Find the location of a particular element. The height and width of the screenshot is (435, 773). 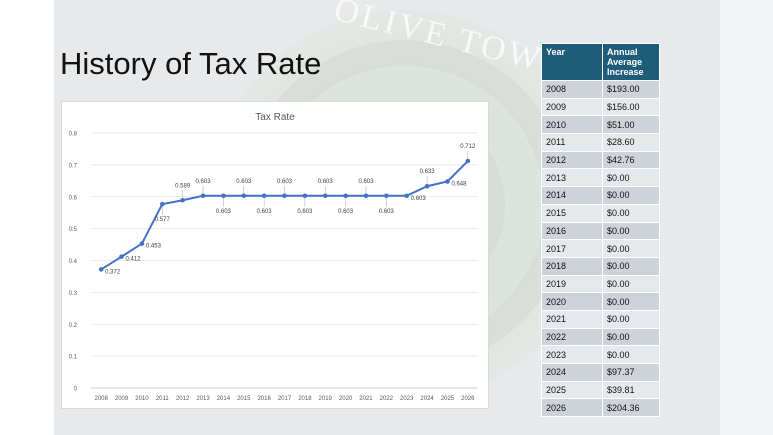

x-tick-label: 2024 is located at coordinates (427, 399).